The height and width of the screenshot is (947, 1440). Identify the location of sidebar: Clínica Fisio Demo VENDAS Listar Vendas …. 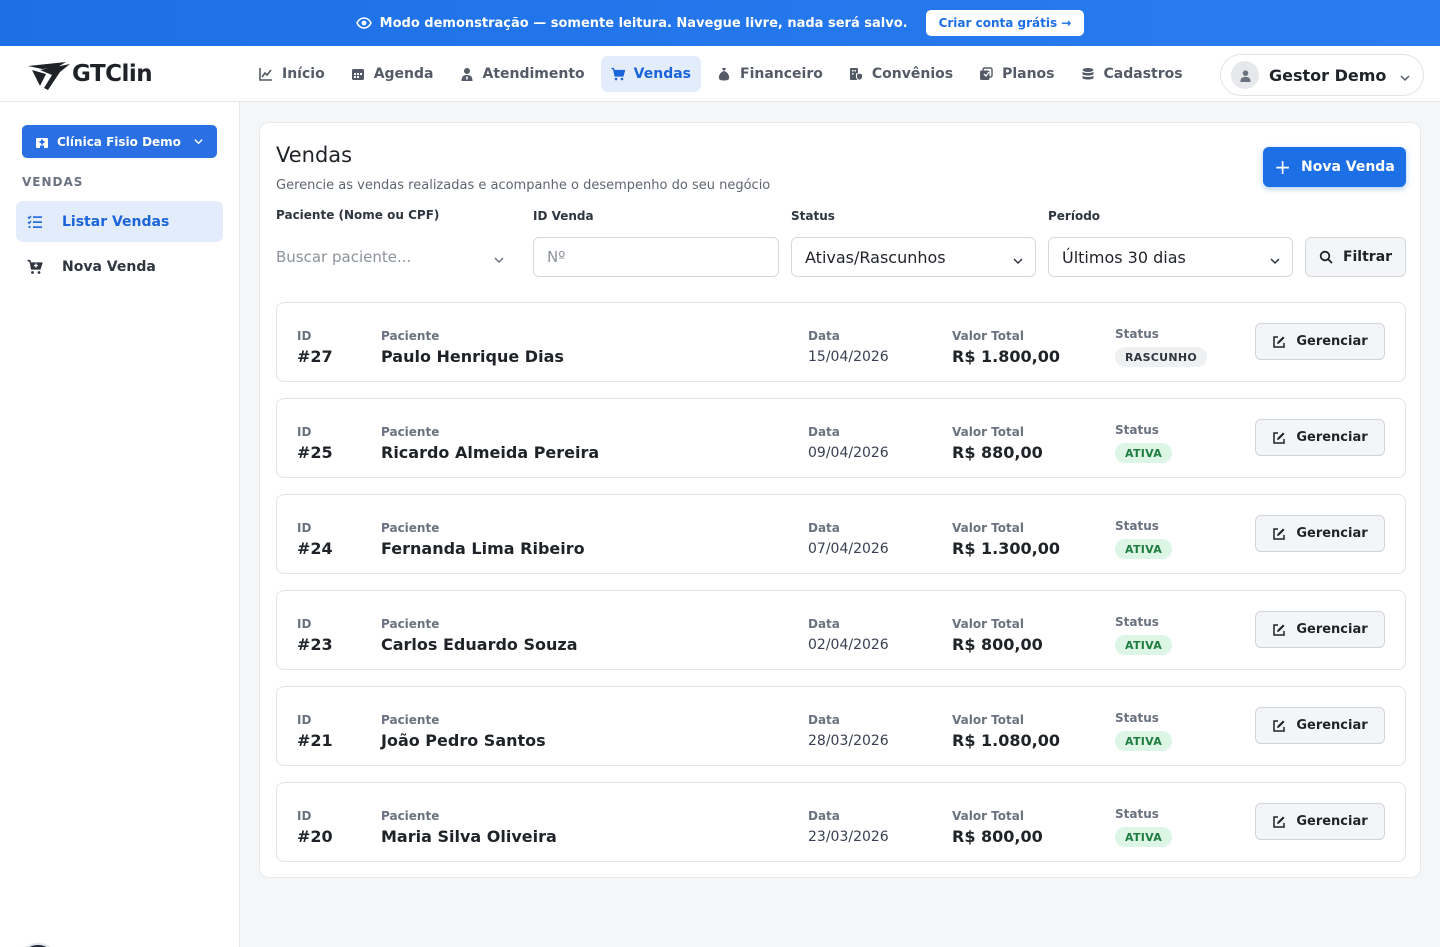
(120, 524).